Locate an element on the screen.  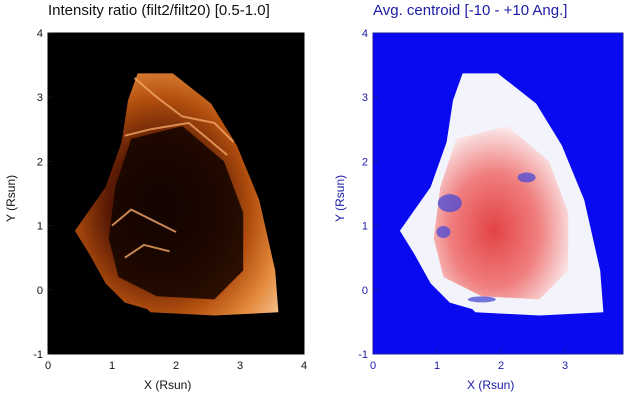
right-blue-blobs is located at coordinates (486, 237).